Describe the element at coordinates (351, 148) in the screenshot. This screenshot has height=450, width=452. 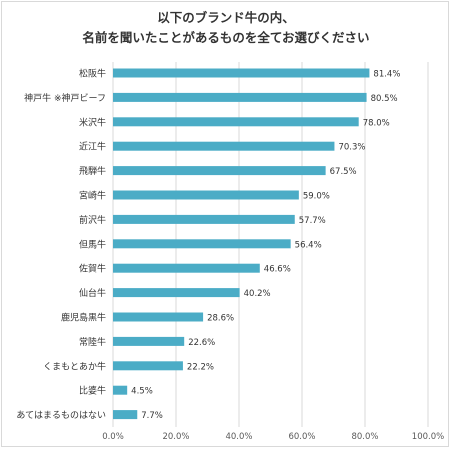
I see `value-label: 70.3%` at that location.